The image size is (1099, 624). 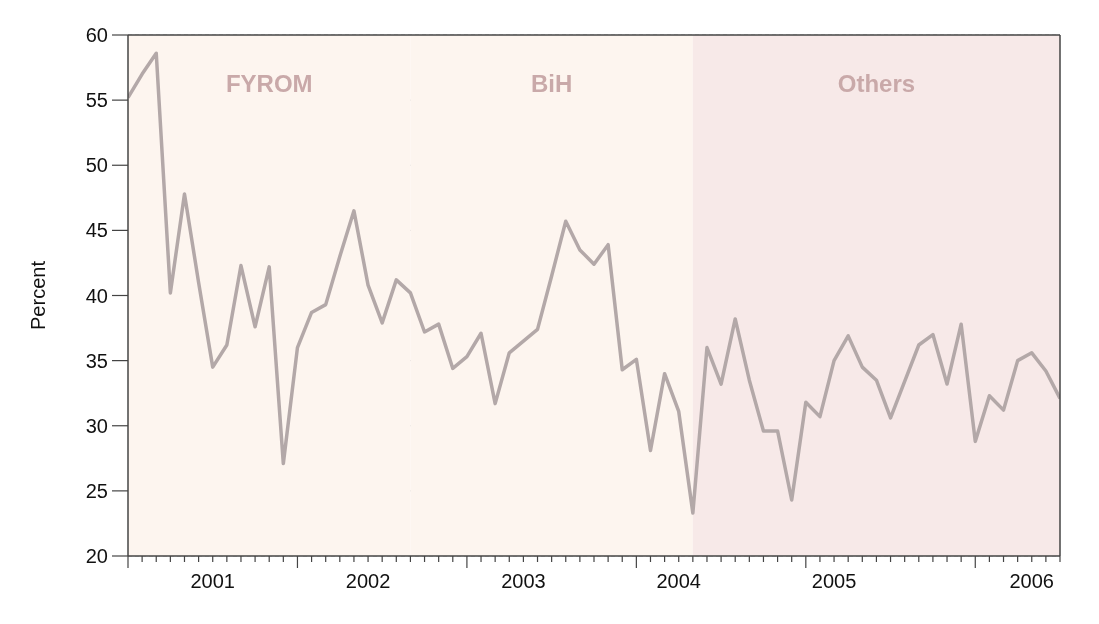 I want to click on band-label: Others, so click(x=876, y=84).